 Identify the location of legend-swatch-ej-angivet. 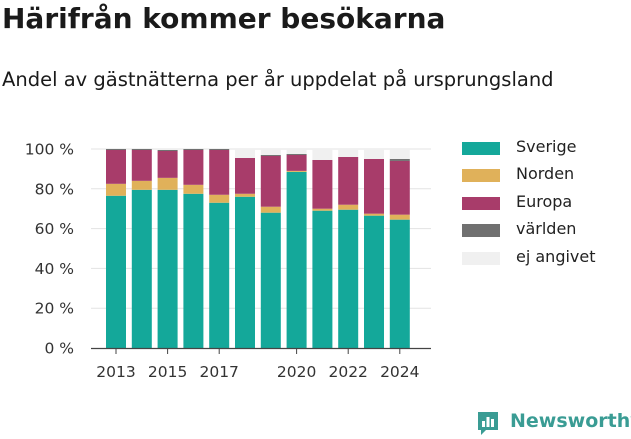
(481, 258).